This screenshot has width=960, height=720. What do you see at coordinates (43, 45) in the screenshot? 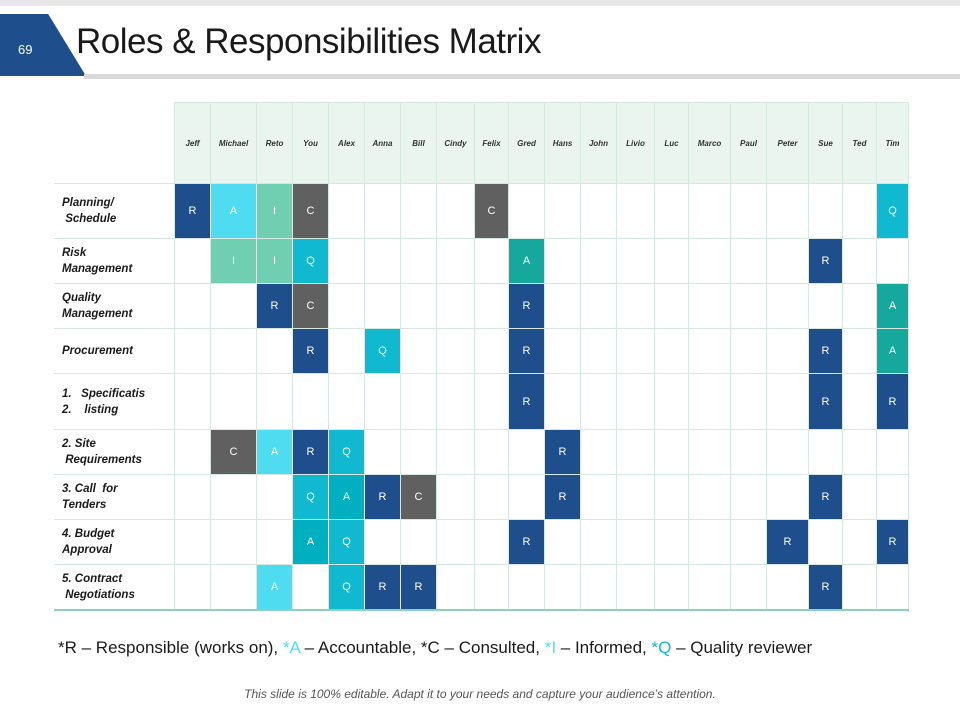
I see `page-number-badge` at bounding box center [43, 45].